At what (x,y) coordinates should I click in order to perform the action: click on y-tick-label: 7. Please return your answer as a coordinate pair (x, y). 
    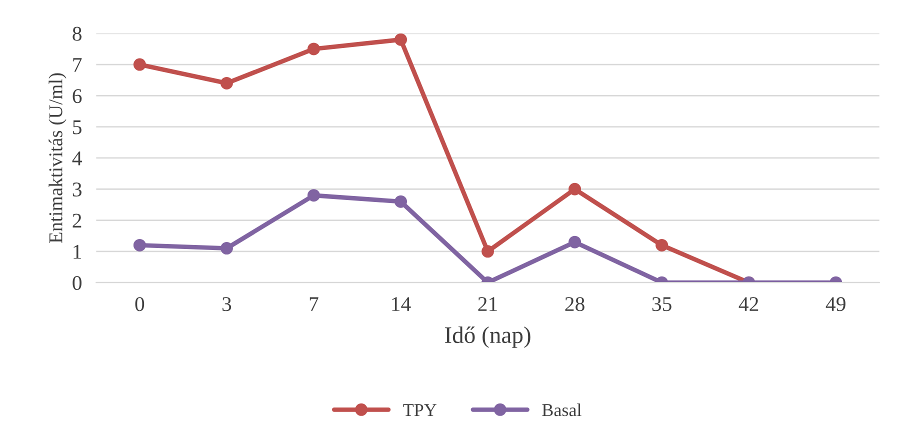
    Looking at the image, I should click on (77, 65).